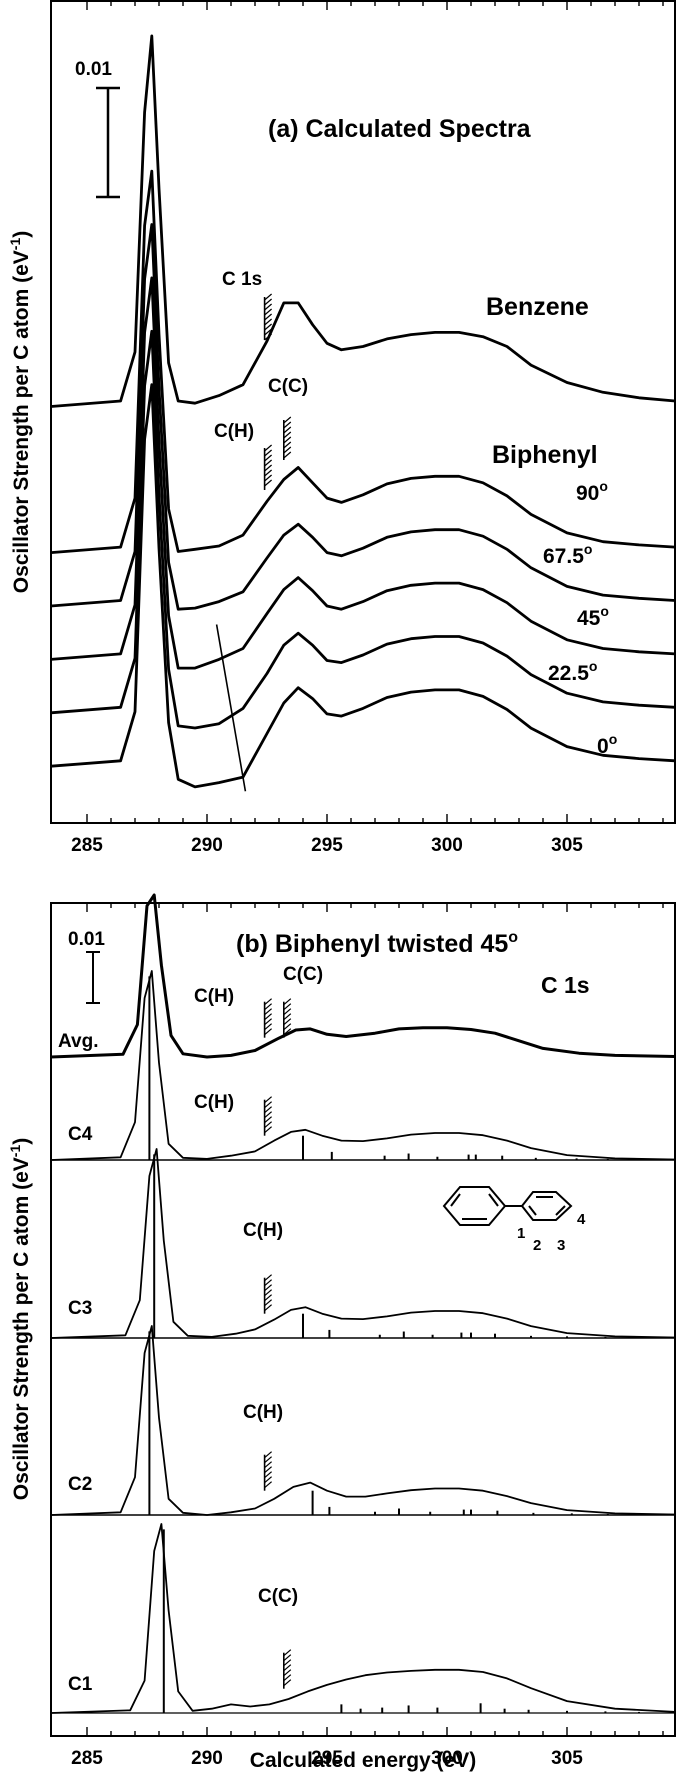 The height and width of the screenshot is (1775, 678). I want to click on angle-labels: 90o 67.5o 45o 22.5o 0o, so click(580, 618).